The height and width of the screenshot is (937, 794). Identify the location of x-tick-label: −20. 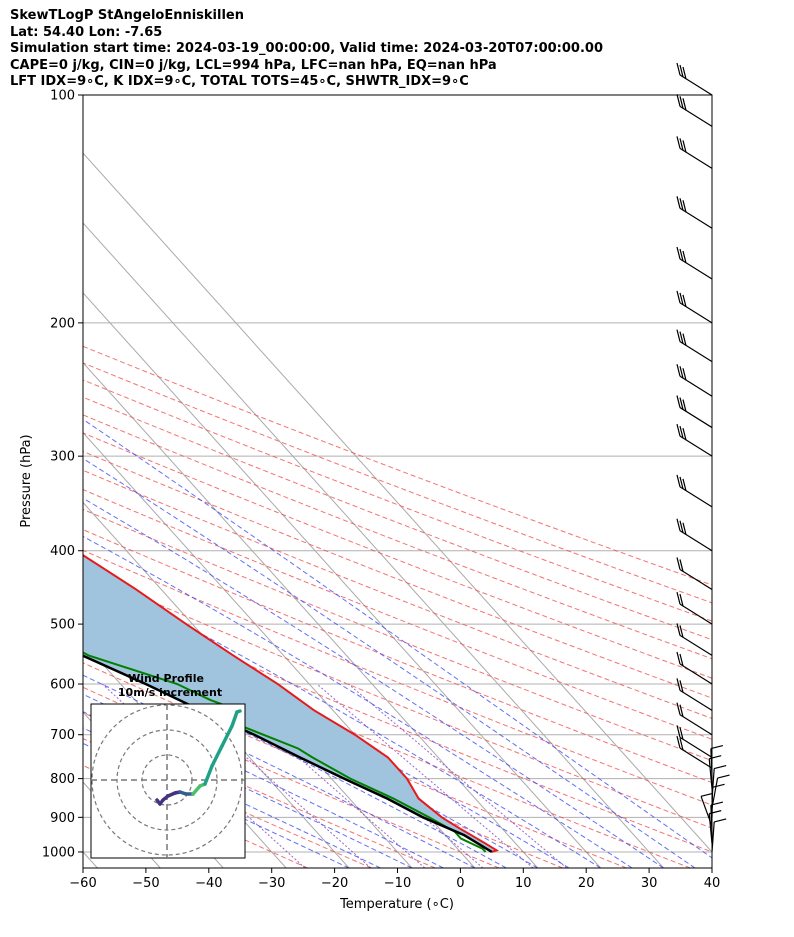
(334, 883).